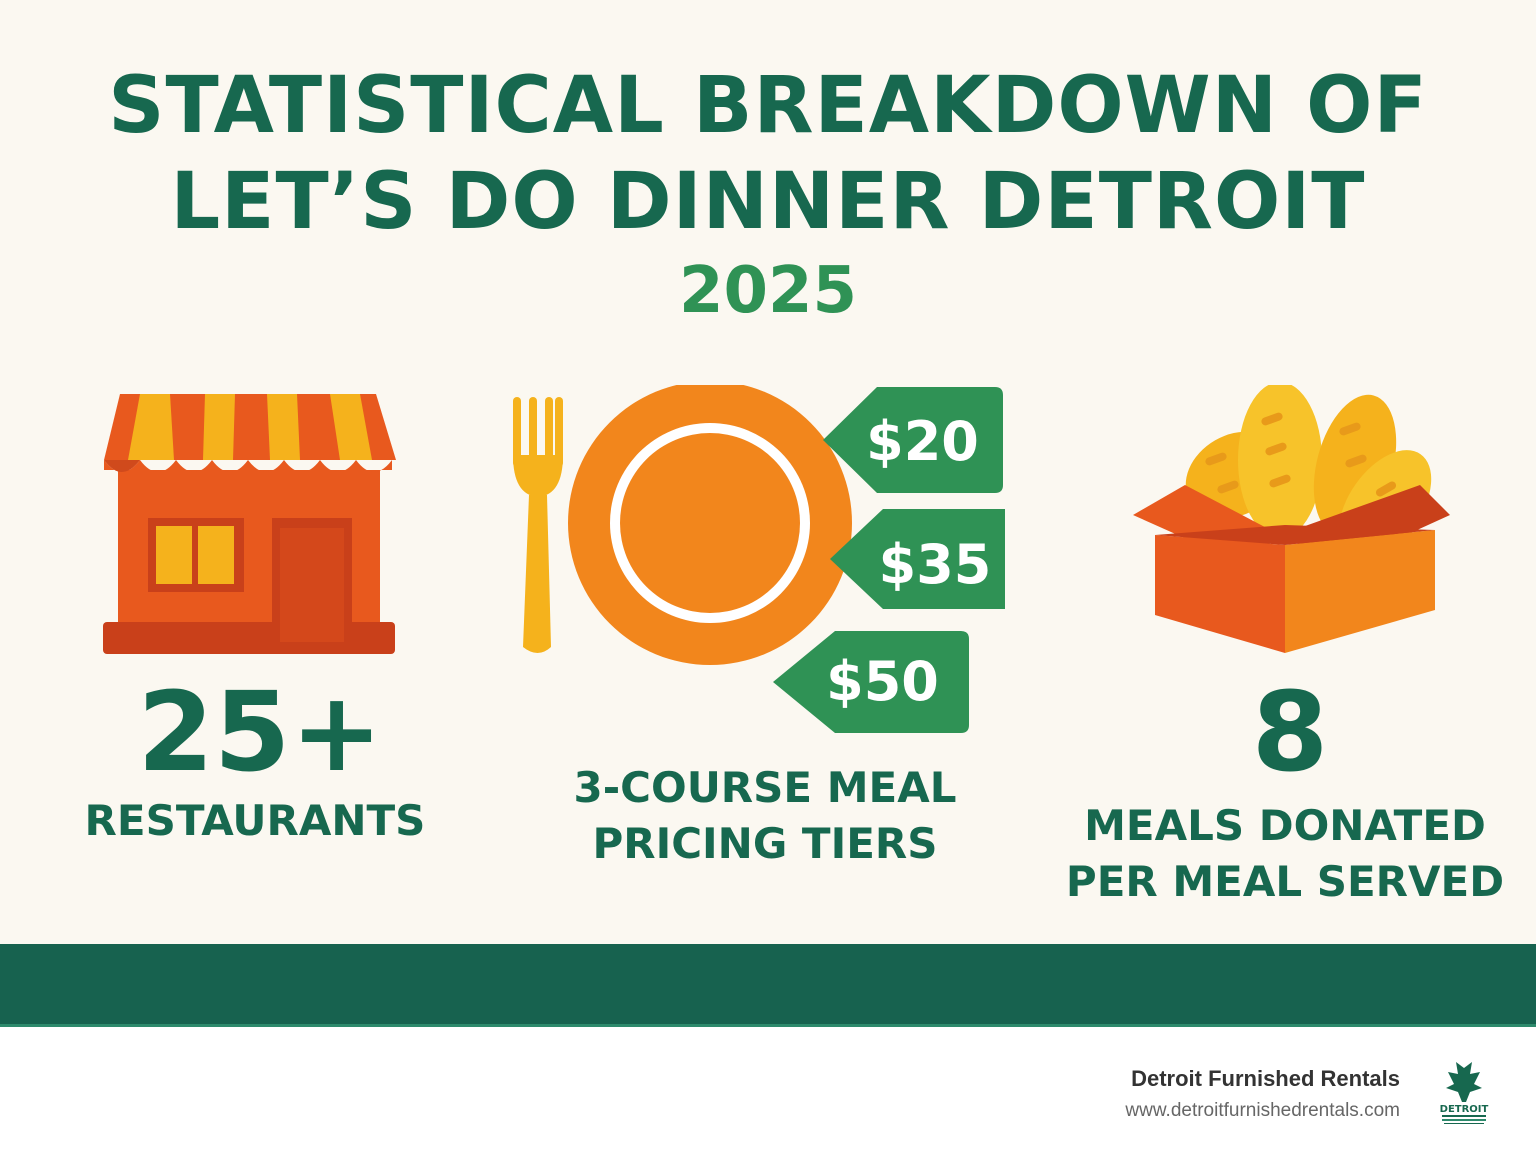 This screenshot has height=1154, width=1536. What do you see at coordinates (768, 1090) in the screenshot?
I see `footer` at bounding box center [768, 1090].